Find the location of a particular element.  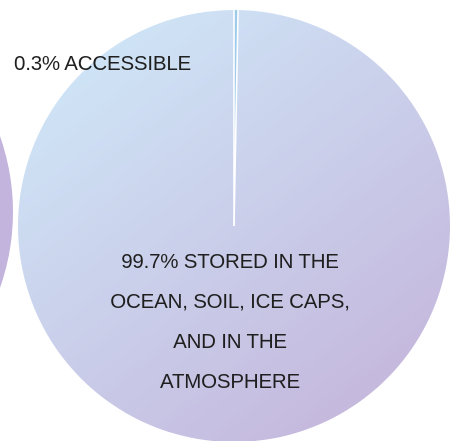

slice-label-line: OCEAN, SOIL, ICE CAPS, is located at coordinates (230, 301).